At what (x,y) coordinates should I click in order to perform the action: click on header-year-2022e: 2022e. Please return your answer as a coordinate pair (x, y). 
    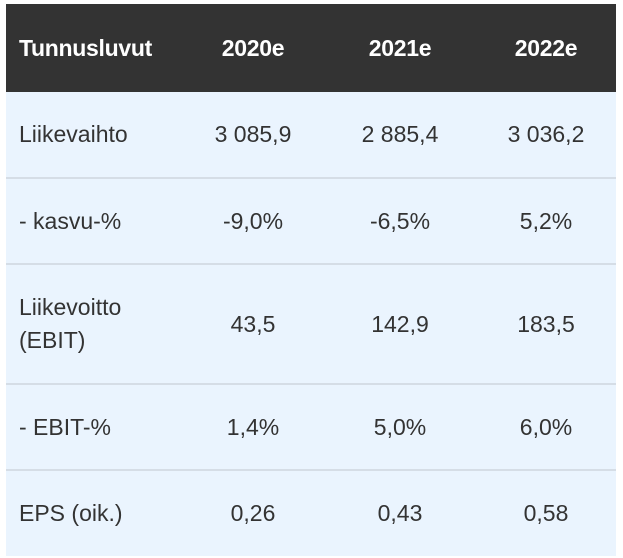
    Looking at the image, I should click on (546, 47).